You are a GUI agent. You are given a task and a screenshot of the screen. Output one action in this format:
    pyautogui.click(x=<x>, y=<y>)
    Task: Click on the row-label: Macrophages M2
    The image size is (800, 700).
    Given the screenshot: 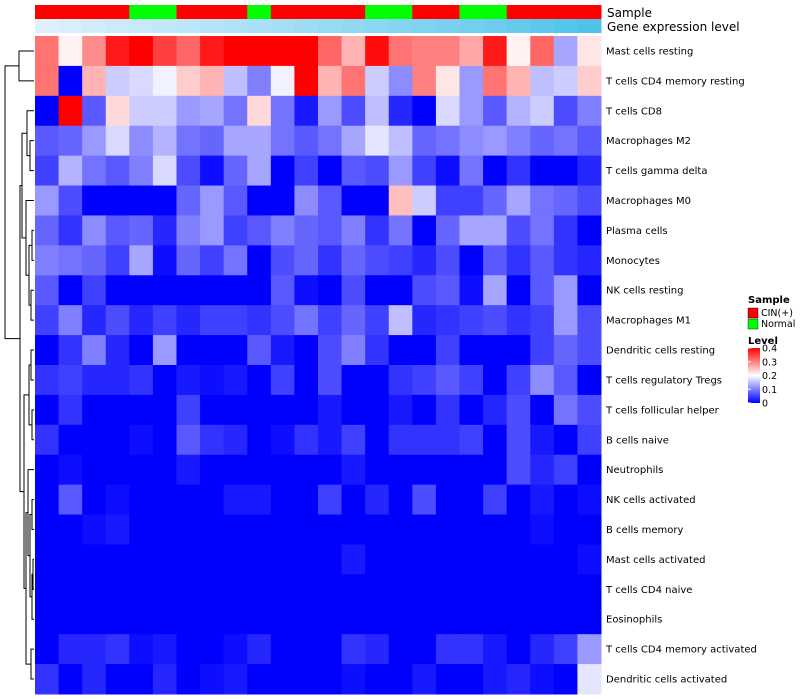 What is the action you would take?
    pyautogui.click(x=648, y=141)
    